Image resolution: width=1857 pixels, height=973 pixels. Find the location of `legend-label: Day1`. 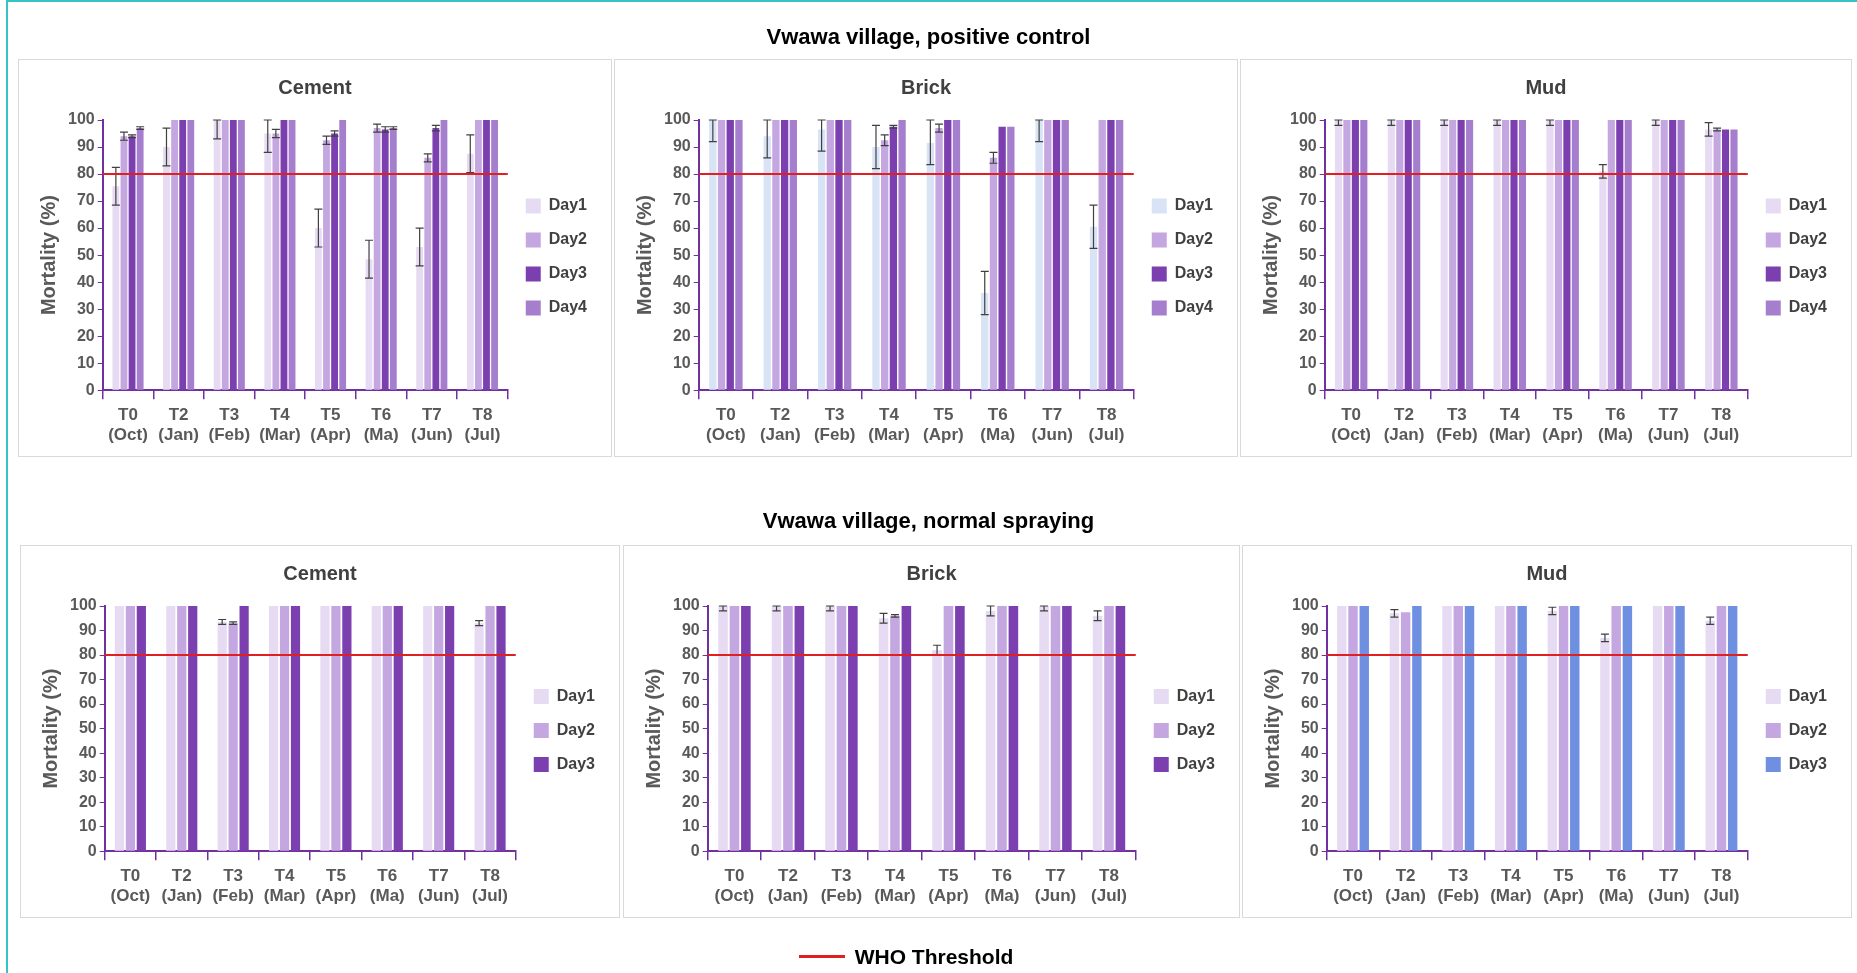

legend-label: Day1 is located at coordinates (1196, 695).